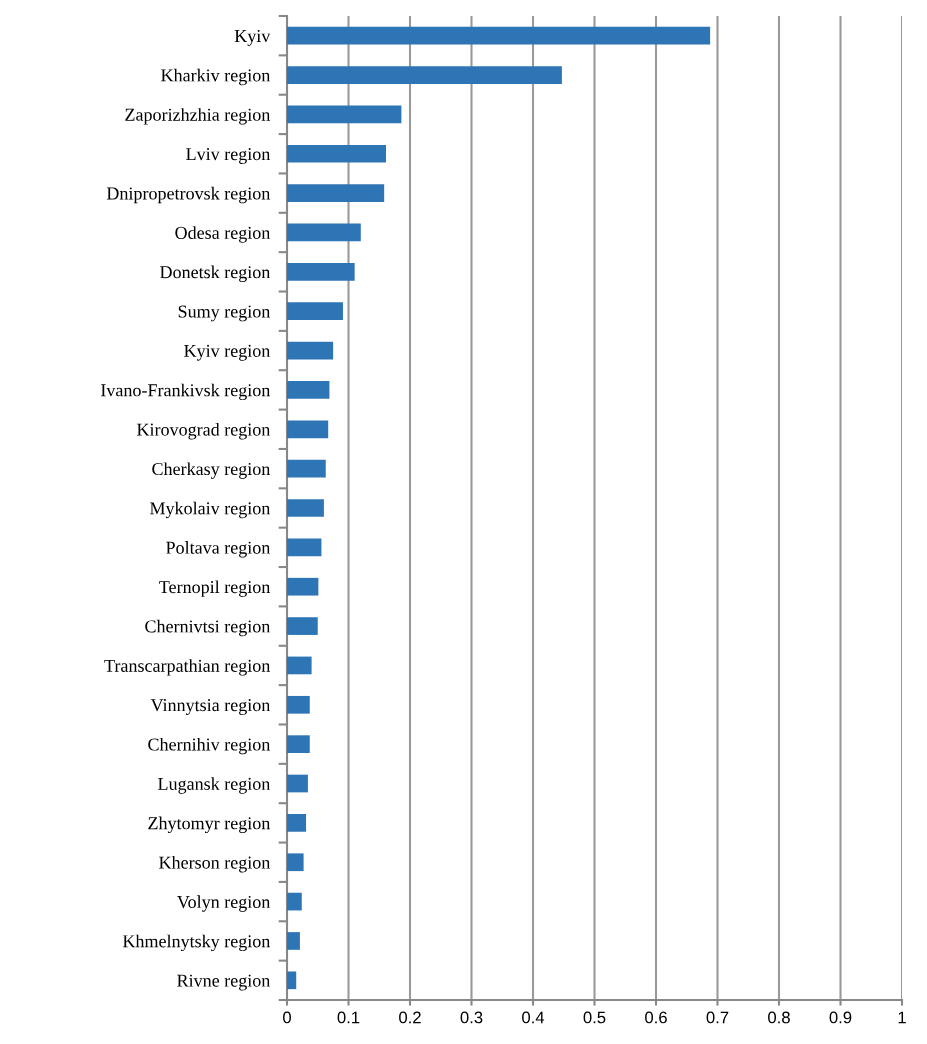 The width and height of the screenshot is (927, 1044). What do you see at coordinates (779, 1017) in the screenshot?
I see `x-tick-label: 0.8` at bounding box center [779, 1017].